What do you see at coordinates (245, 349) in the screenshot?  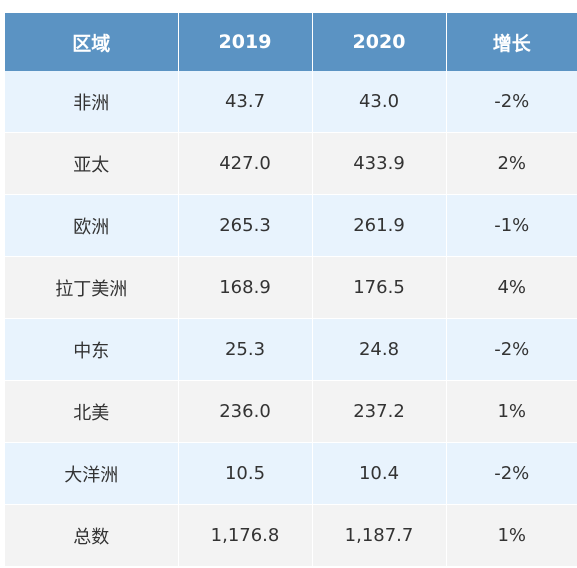 I see `cell-2019: 25.3` at bounding box center [245, 349].